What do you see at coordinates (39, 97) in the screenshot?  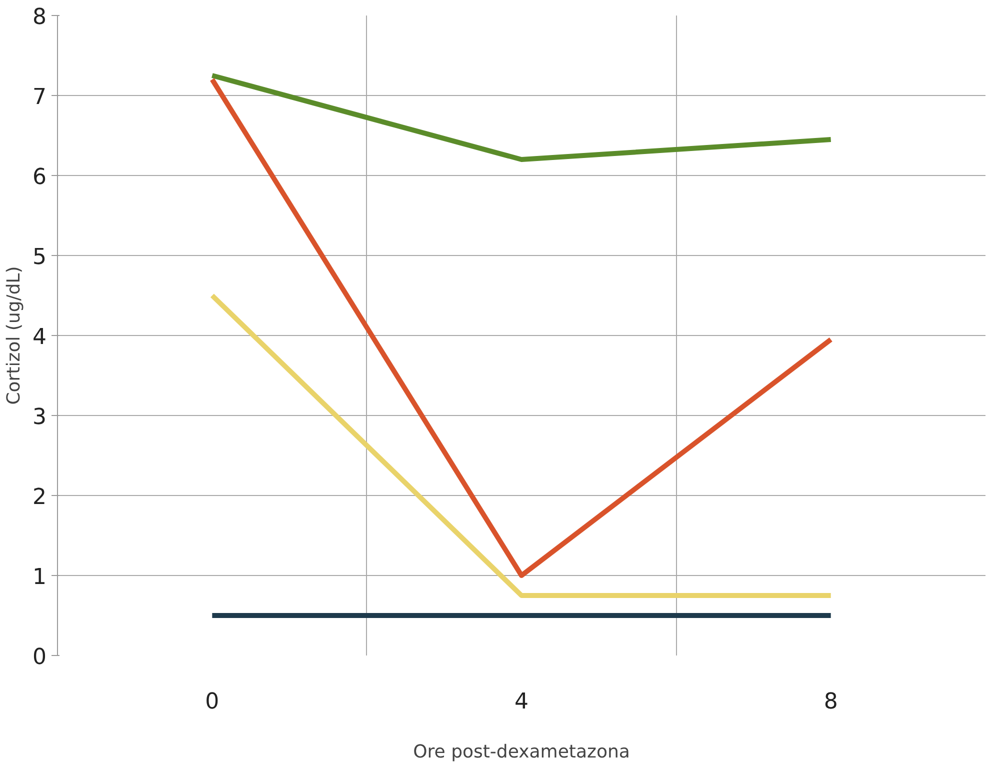 I see `y-tick-label: 7` at bounding box center [39, 97].